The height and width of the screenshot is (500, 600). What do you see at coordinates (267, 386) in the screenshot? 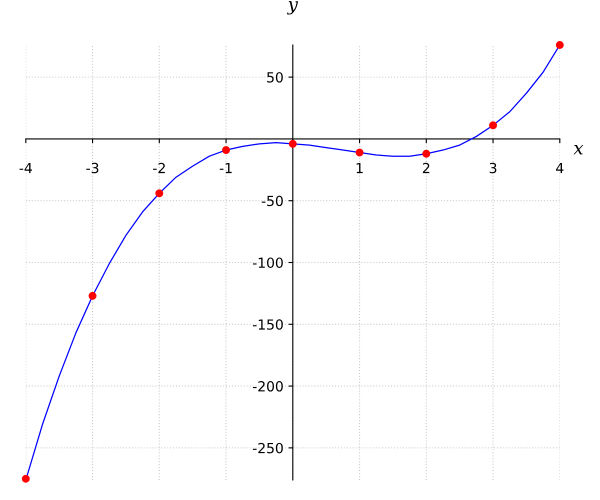
I see `y-tick-label: -200` at bounding box center [267, 386].